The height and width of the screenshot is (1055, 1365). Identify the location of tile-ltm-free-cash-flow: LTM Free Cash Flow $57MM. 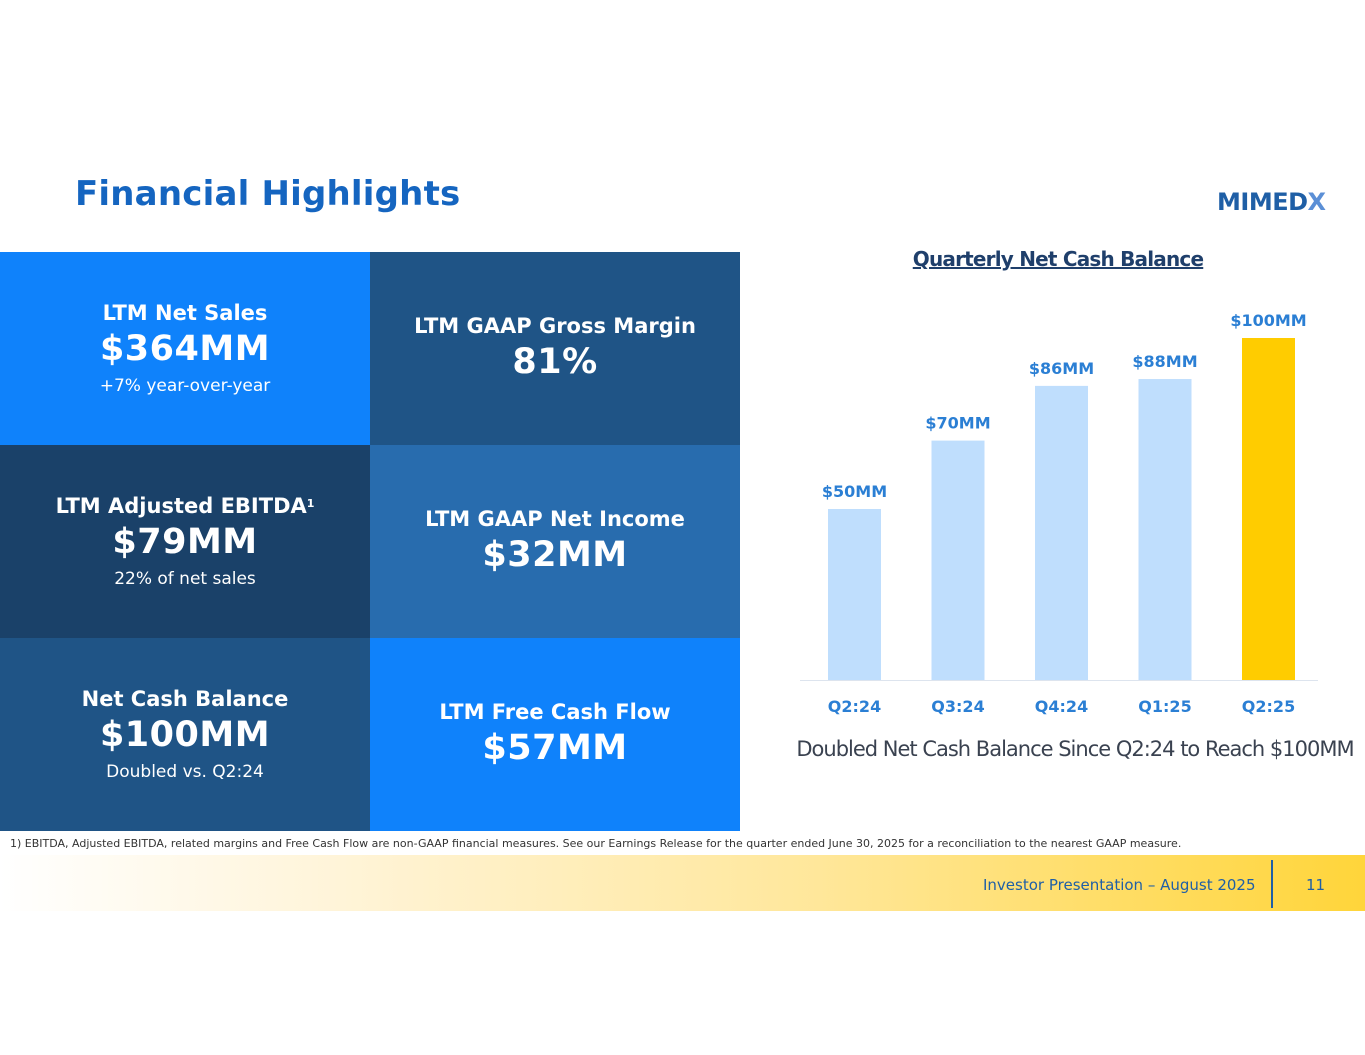
(555, 734).